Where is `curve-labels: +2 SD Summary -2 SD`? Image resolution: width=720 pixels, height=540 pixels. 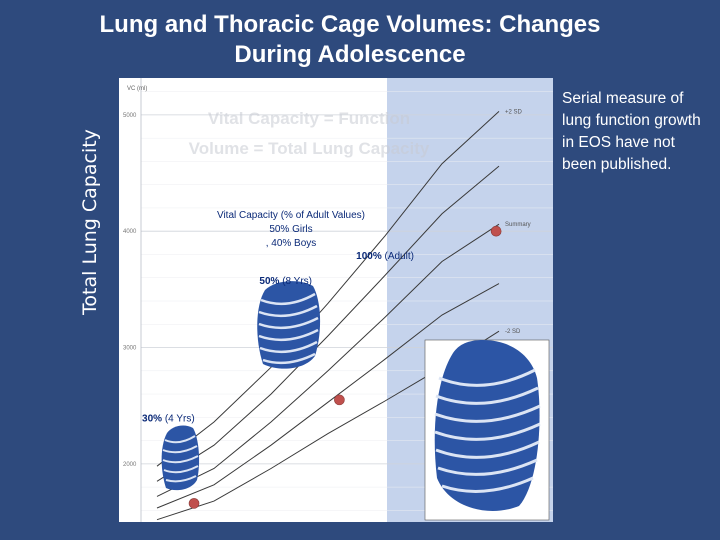
curve-labels: +2 SD Summary -2 SD is located at coordinates (518, 222).